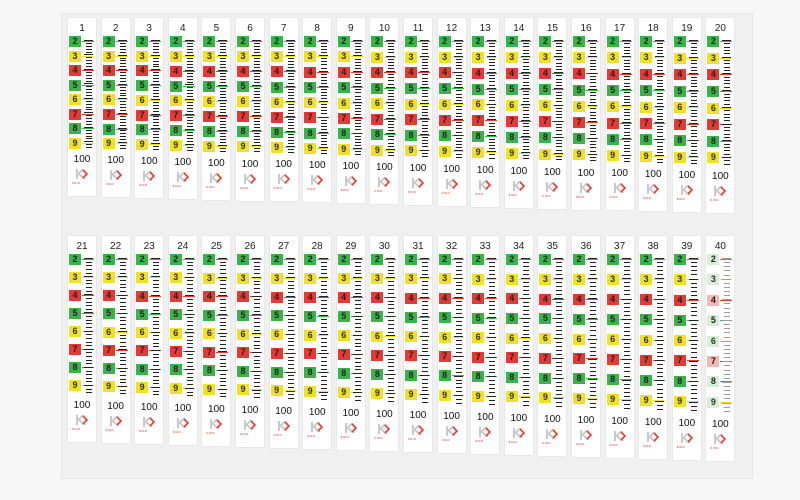  I want to click on label-strip: 19 2 3 4 5 6 7 8 9 100 KIKO, so click(686, 115).